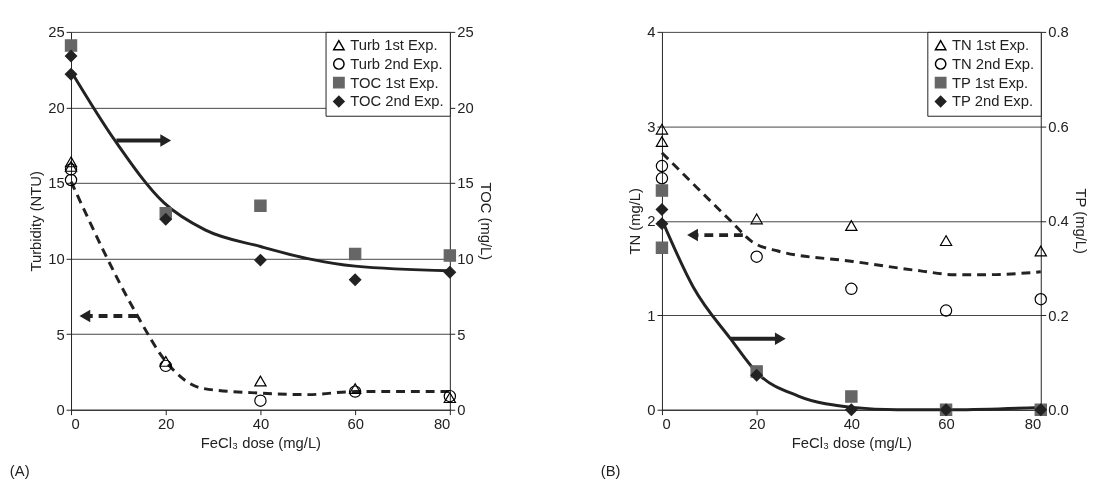 This screenshot has width=1097, height=499. What do you see at coordinates (60, 334) in the screenshot?
I see `y-tick-label: 5` at bounding box center [60, 334].